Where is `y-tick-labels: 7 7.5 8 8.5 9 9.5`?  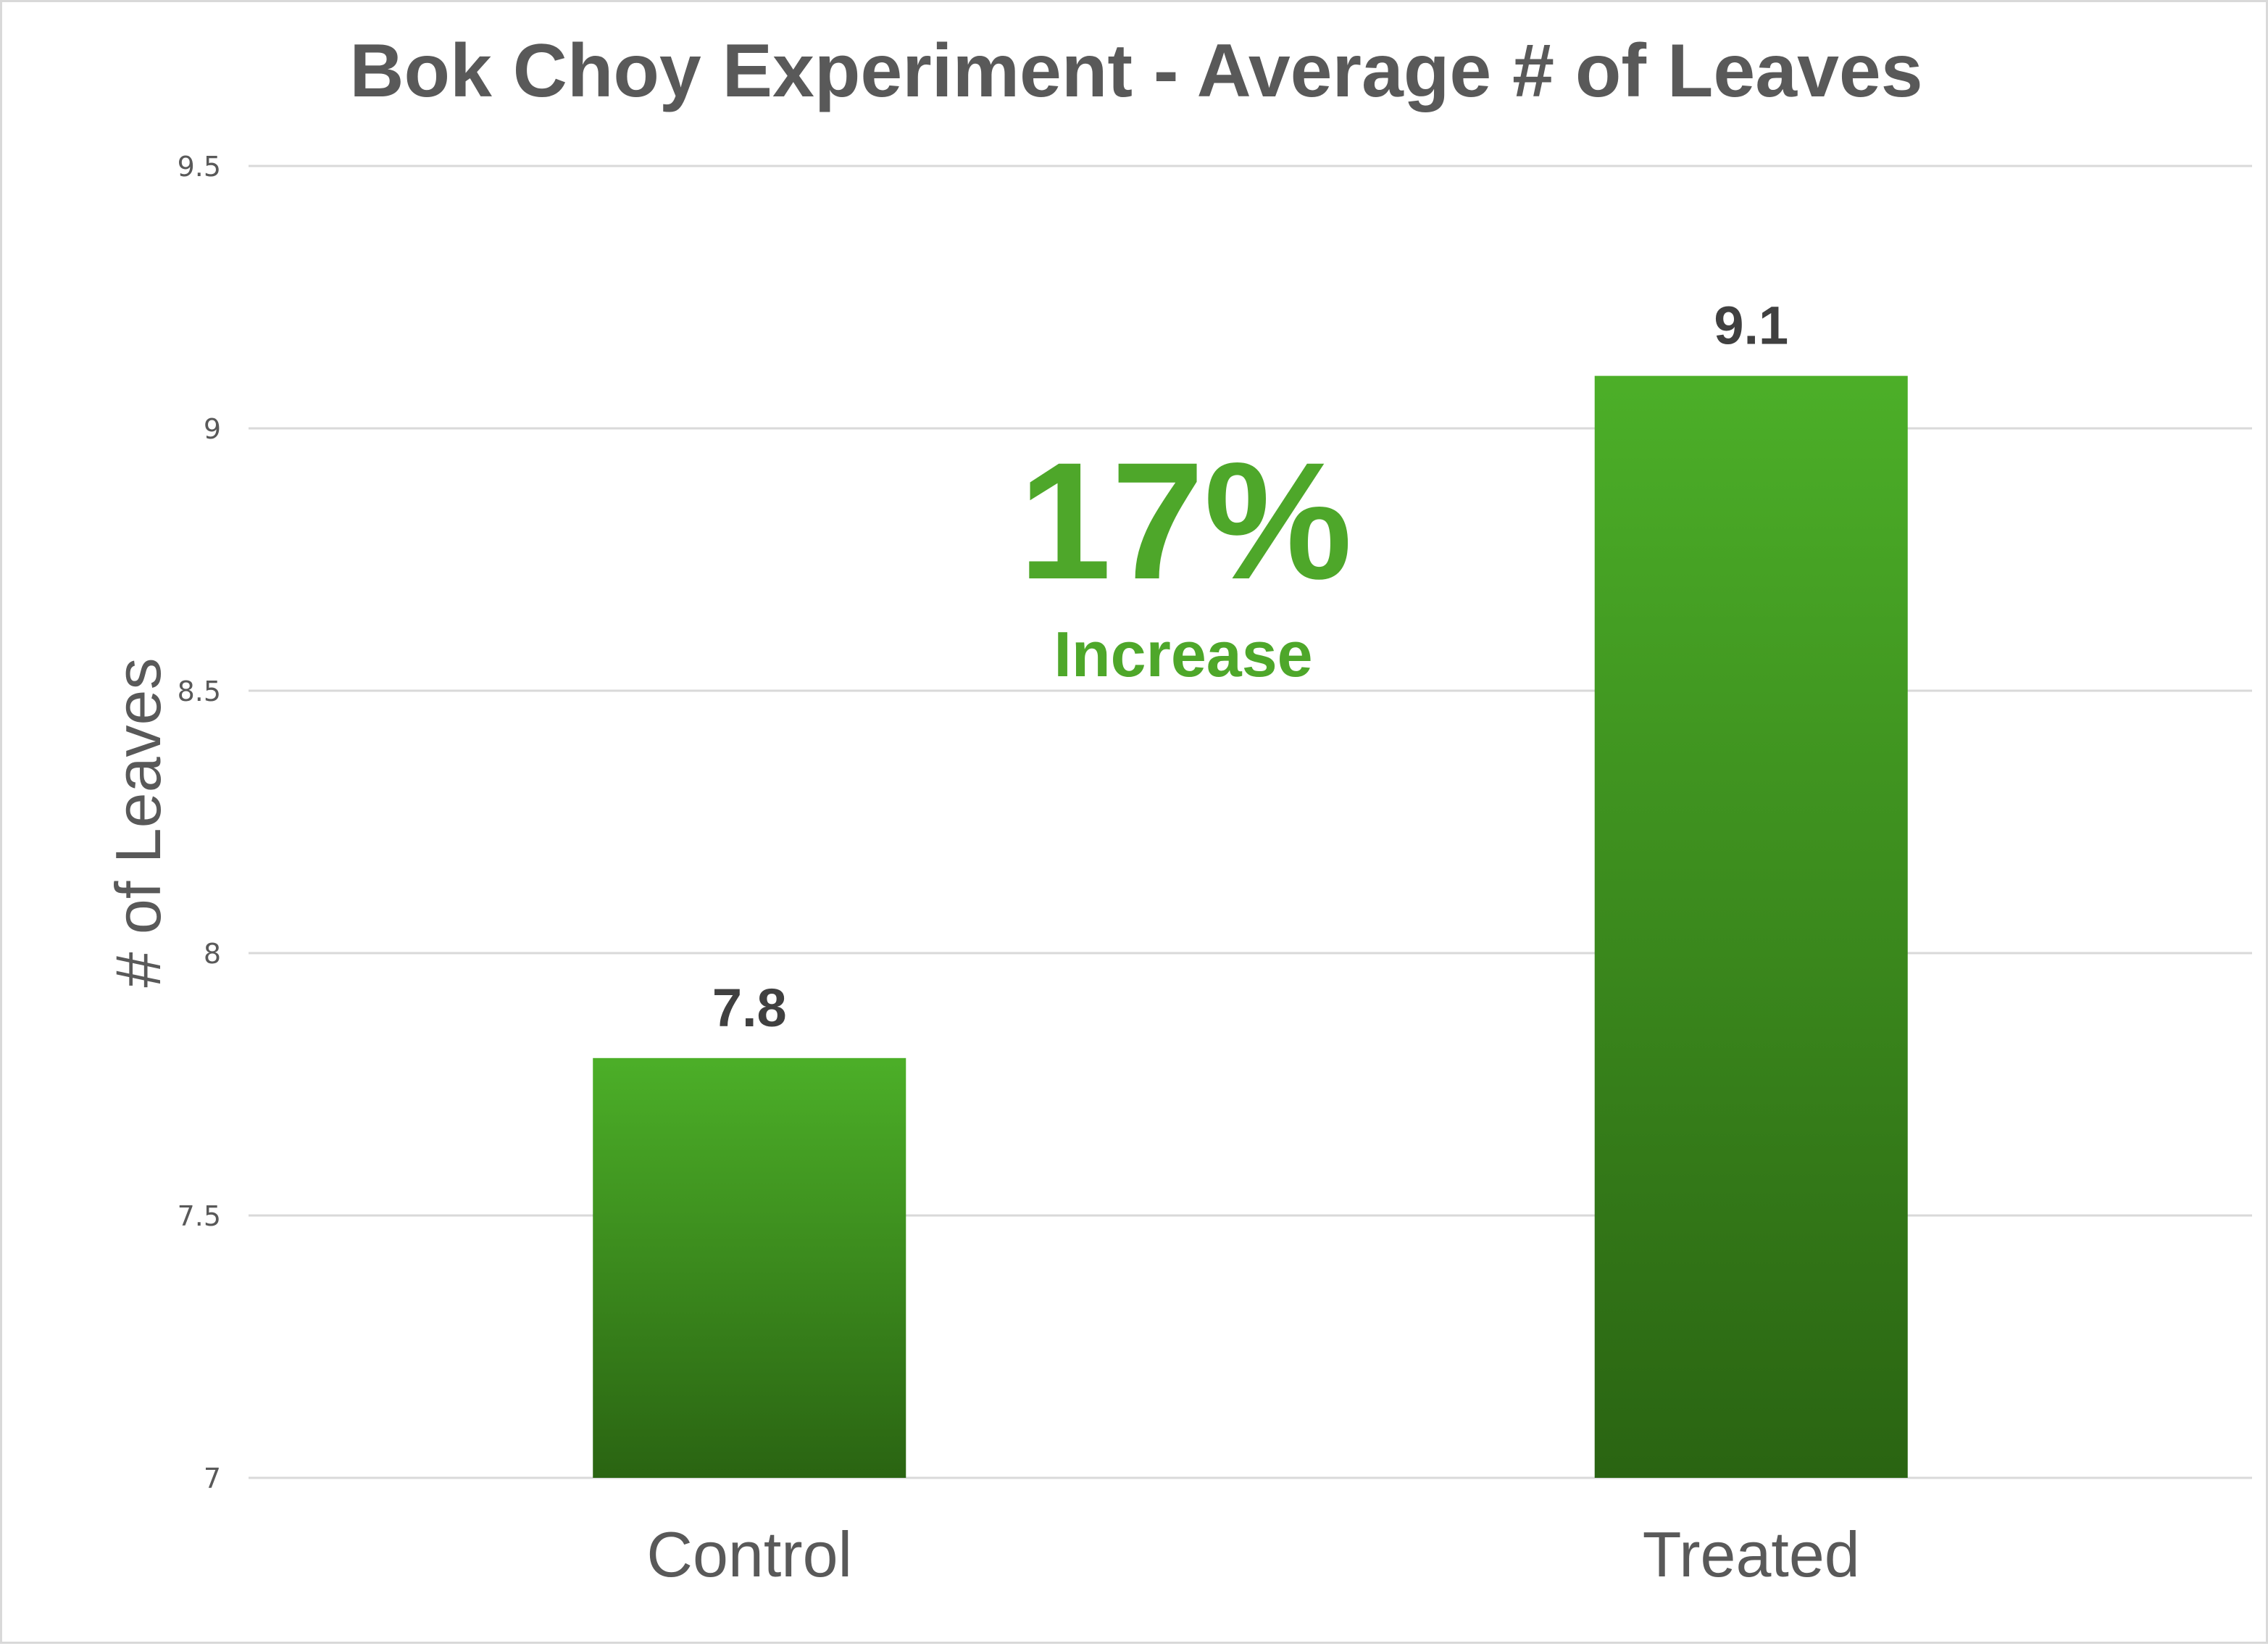 y-tick-labels: 7 7.5 8 8.5 9 9.5 is located at coordinates (199, 823).